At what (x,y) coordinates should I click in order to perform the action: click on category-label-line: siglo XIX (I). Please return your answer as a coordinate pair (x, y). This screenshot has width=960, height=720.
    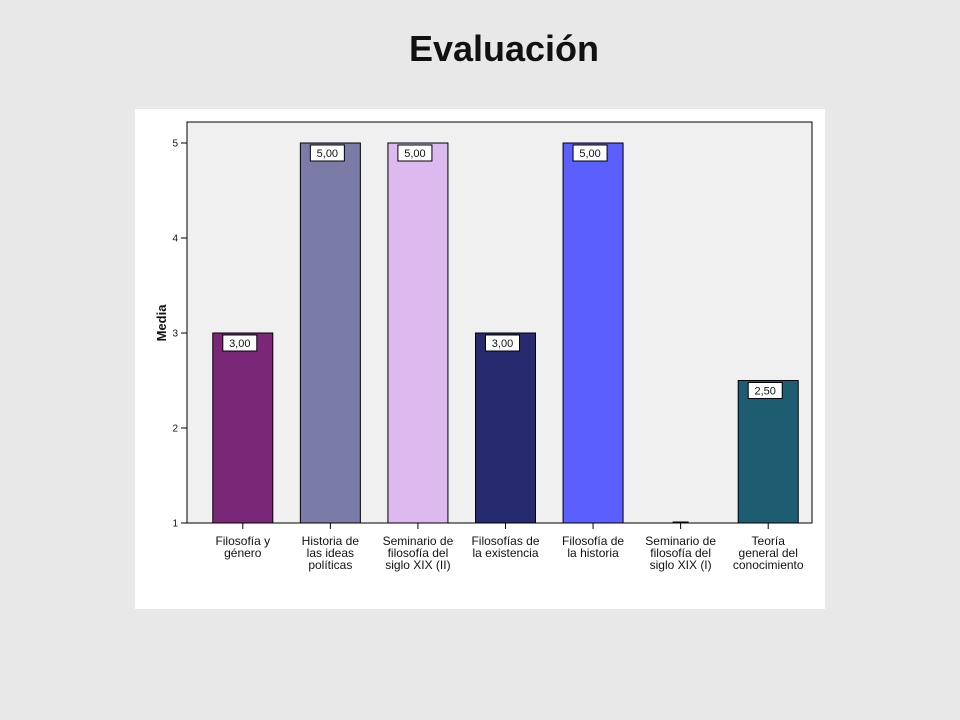
    Looking at the image, I should click on (681, 565).